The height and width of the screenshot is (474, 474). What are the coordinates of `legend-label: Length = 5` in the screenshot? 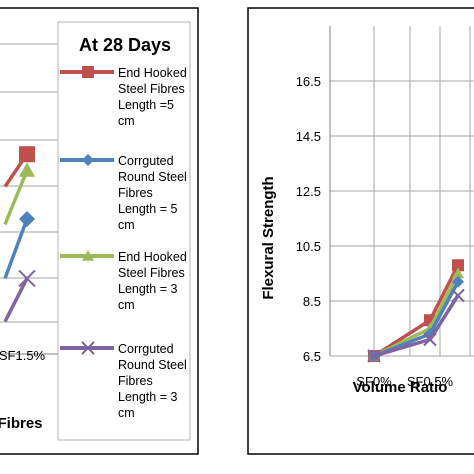 It's located at (147, 209).